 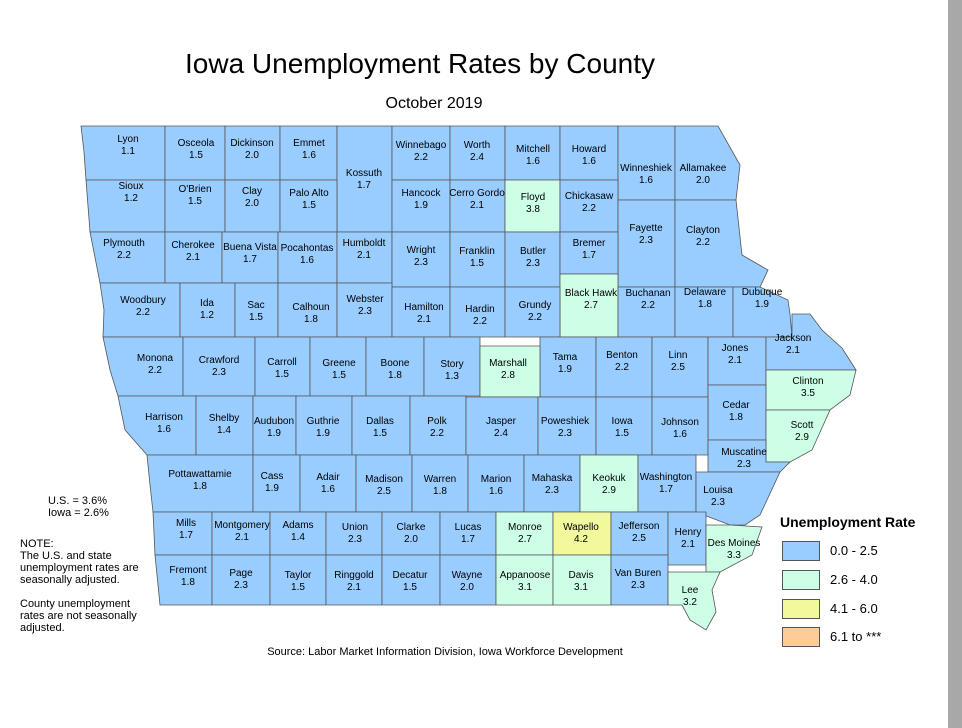 I want to click on note-line: unemployment rates are, so click(x=79, y=568).